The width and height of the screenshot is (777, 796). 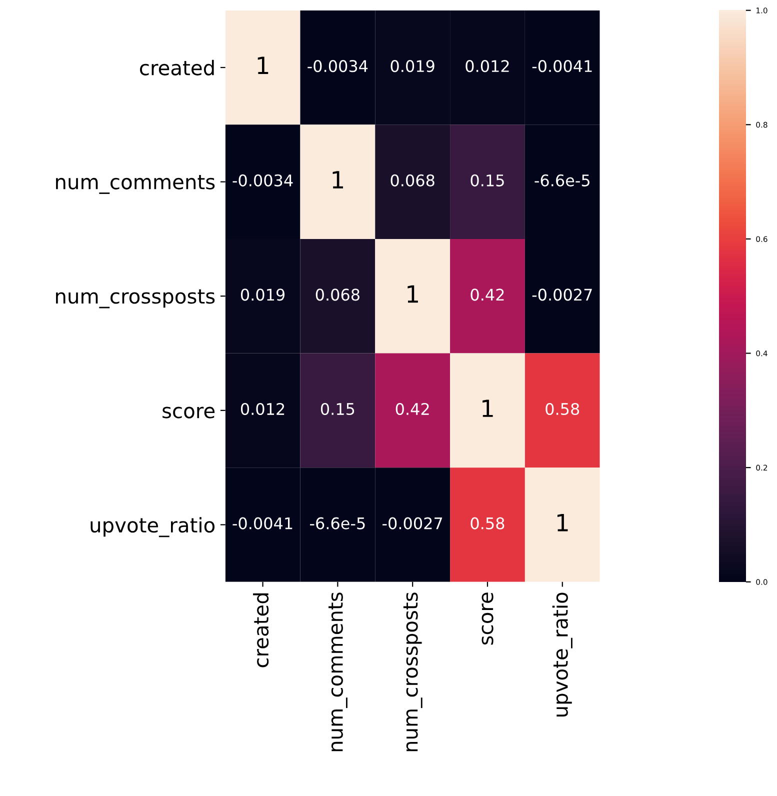 What do you see at coordinates (188, 412) in the screenshot?
I see `y-tick-label: score` at bounding box center [188, 412].